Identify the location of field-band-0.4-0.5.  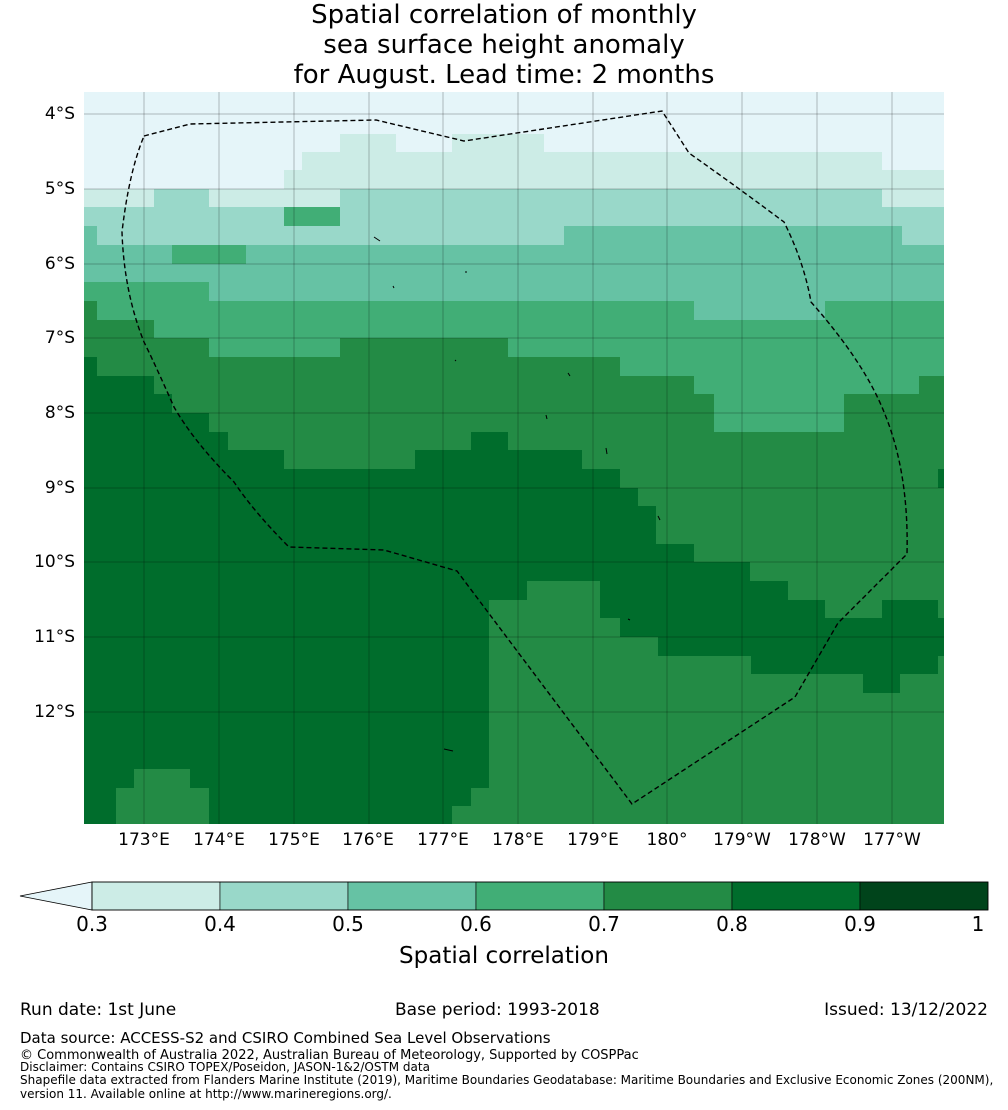
(514, 170).